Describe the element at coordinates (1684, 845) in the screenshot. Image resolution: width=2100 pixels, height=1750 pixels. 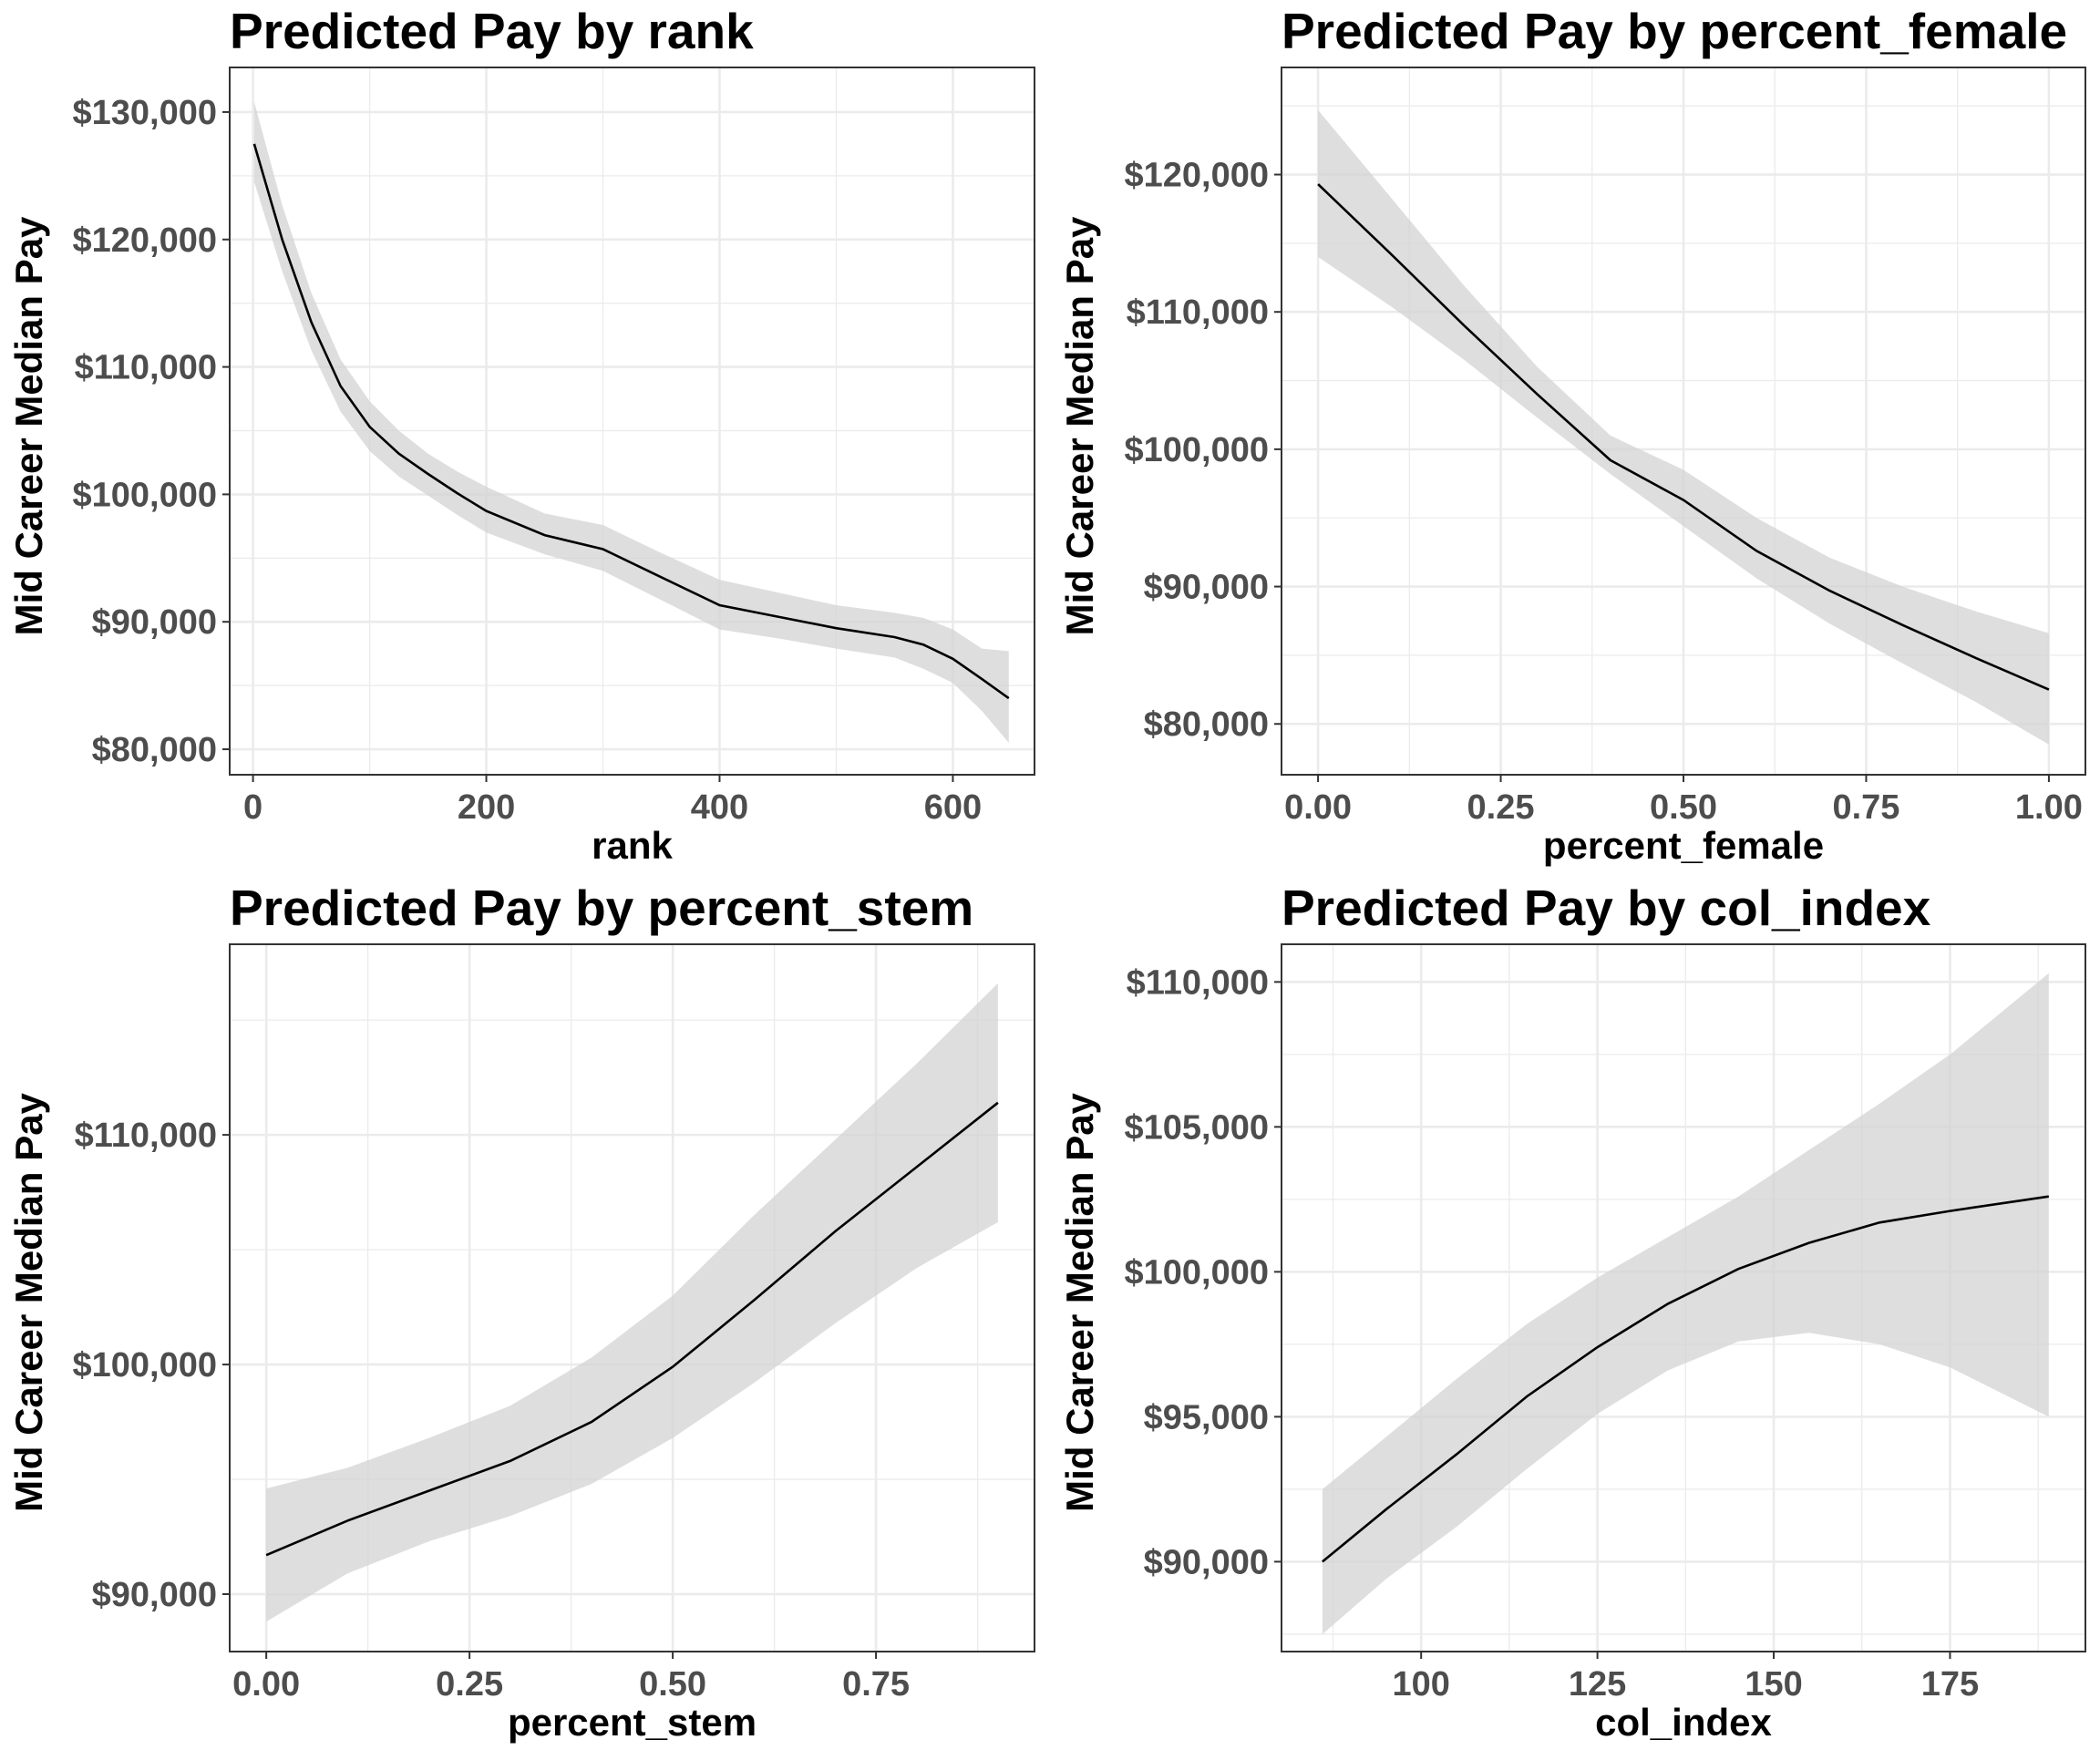
I see `x-axis-title: percent_female` at that location.